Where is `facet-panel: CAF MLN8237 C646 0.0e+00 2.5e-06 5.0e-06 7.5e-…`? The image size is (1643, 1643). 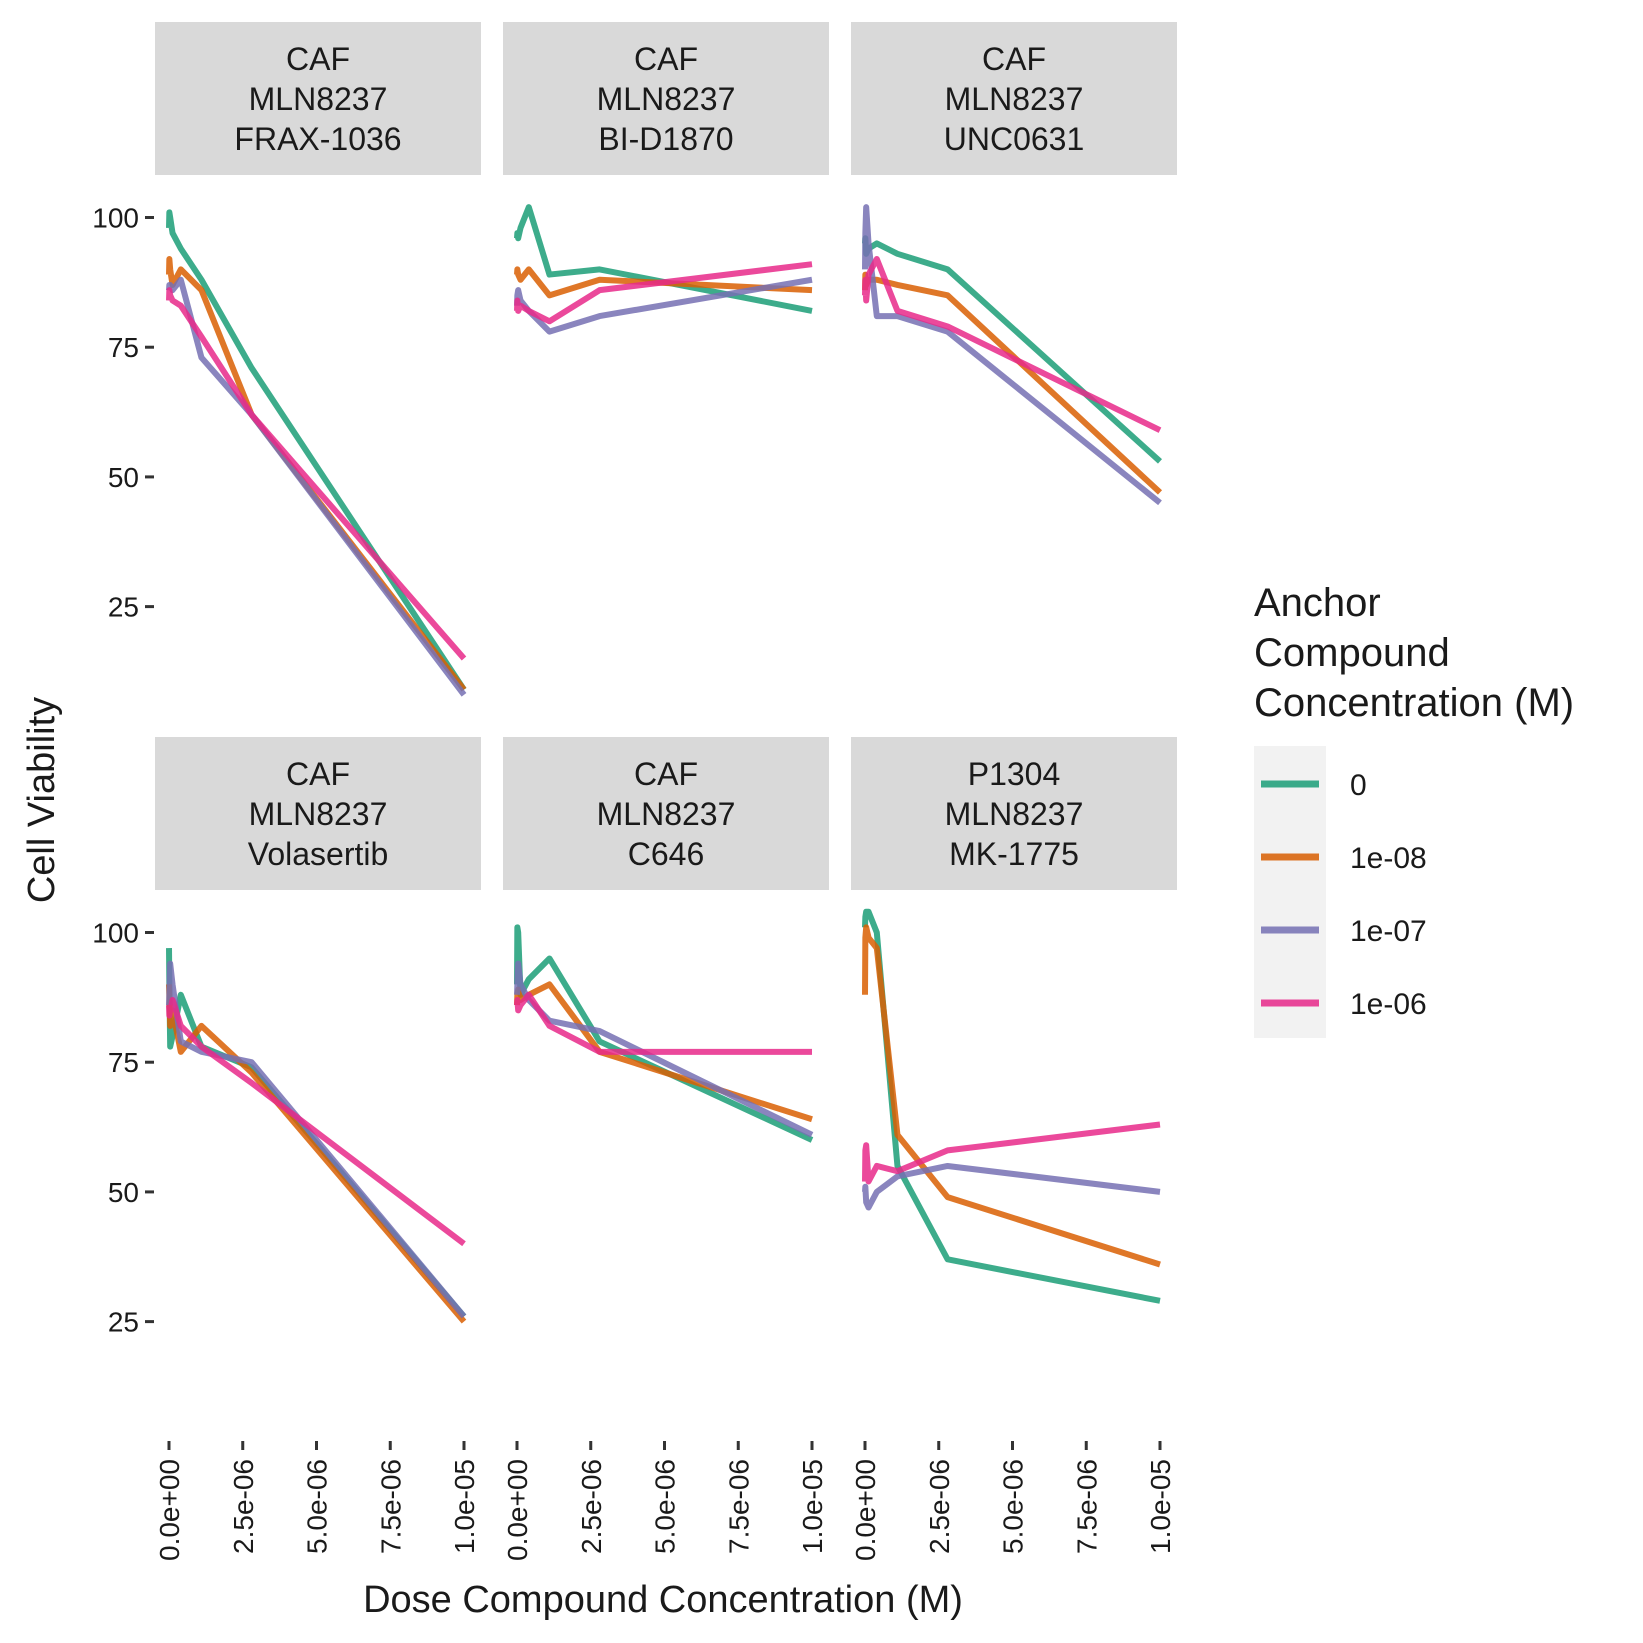 facet-panel: CAF MLN8237 C646 0.0e+00 2.5e-06 5.0e-06 7.5e-… is located at coordinates (665, 1149).